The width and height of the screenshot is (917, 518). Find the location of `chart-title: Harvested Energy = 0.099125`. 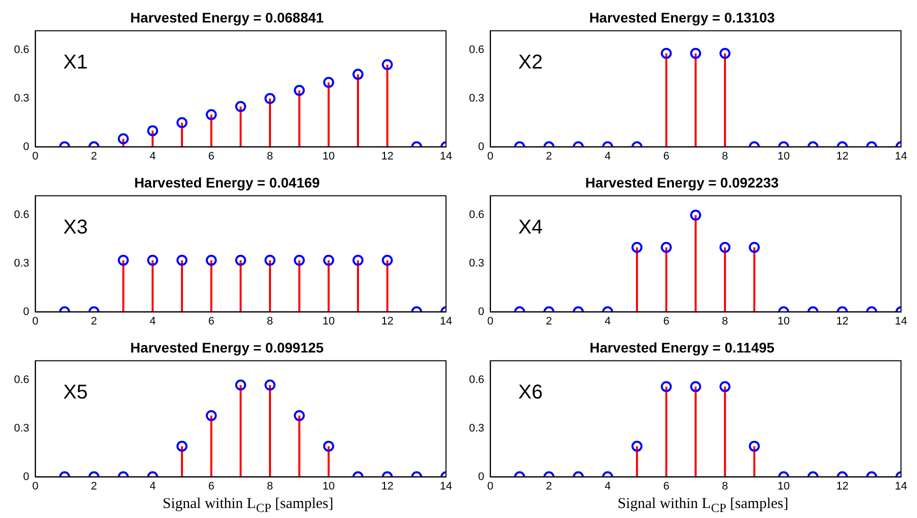

chart-title: Harvested Energy = 0.099125 is located at coordinates (227, 347).